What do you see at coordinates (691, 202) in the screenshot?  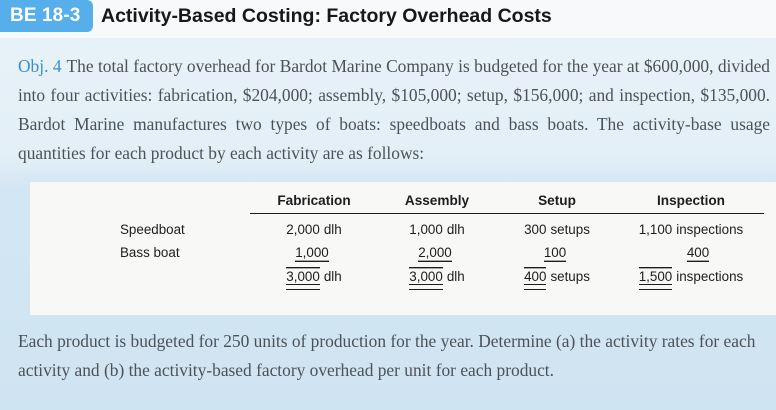 I see `column-header-inspection: Inspection` at bounding box center [691, 202].